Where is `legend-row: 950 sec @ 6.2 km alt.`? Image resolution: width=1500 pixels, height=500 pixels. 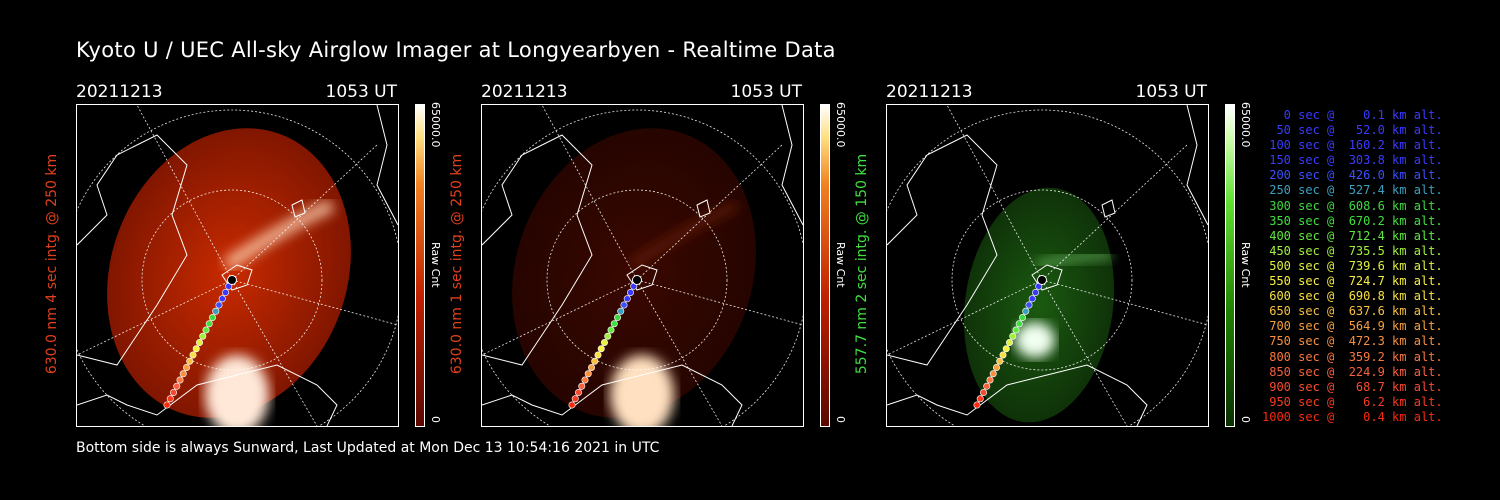
legend-row: 950 sec @ 6.2 km alt. is located at coordinates (1352, 401).